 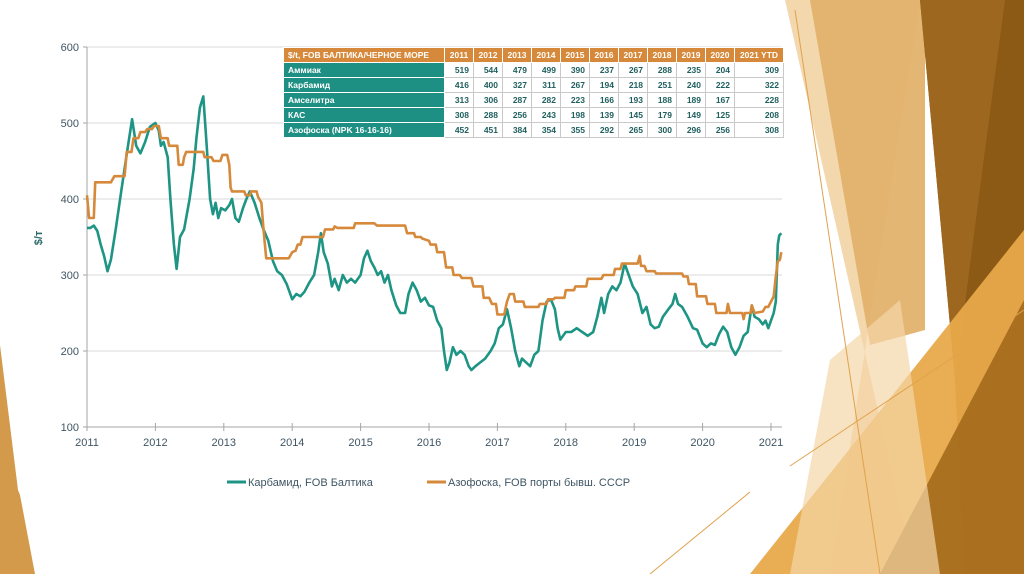 I want to click on table-cell: 452, so click(x=459, y=130).